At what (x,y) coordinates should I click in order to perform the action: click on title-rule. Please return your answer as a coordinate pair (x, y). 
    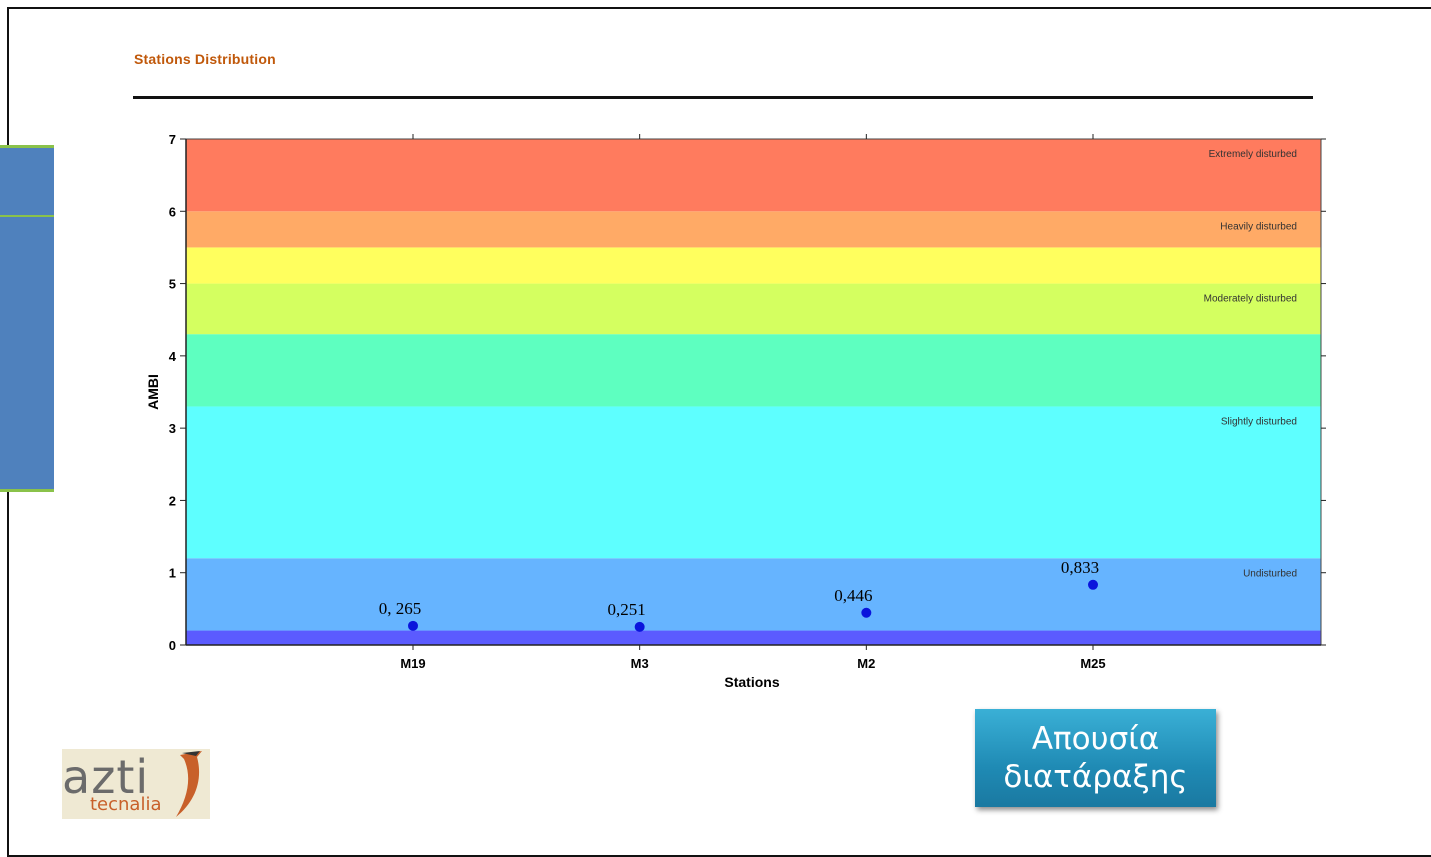
    Looking at the image, I should click on (723, 97).